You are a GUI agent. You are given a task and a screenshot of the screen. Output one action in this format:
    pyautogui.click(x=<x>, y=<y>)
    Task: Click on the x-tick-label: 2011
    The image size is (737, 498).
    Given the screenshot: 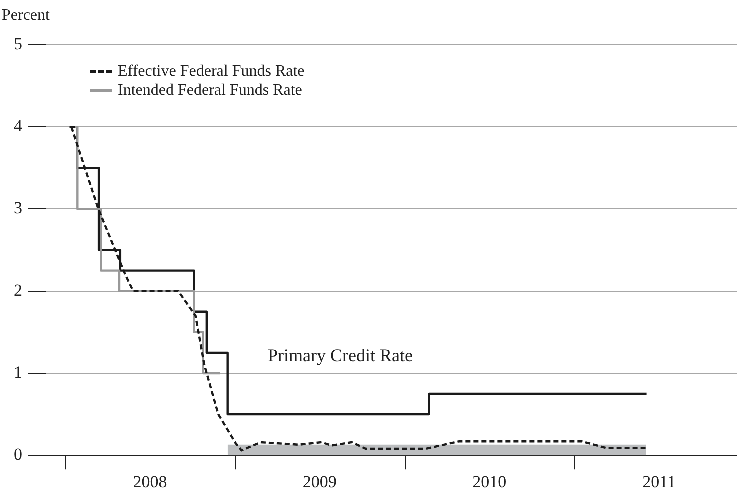 What is the action you would take?
    pyautogui.click(x=659, y=482)
    